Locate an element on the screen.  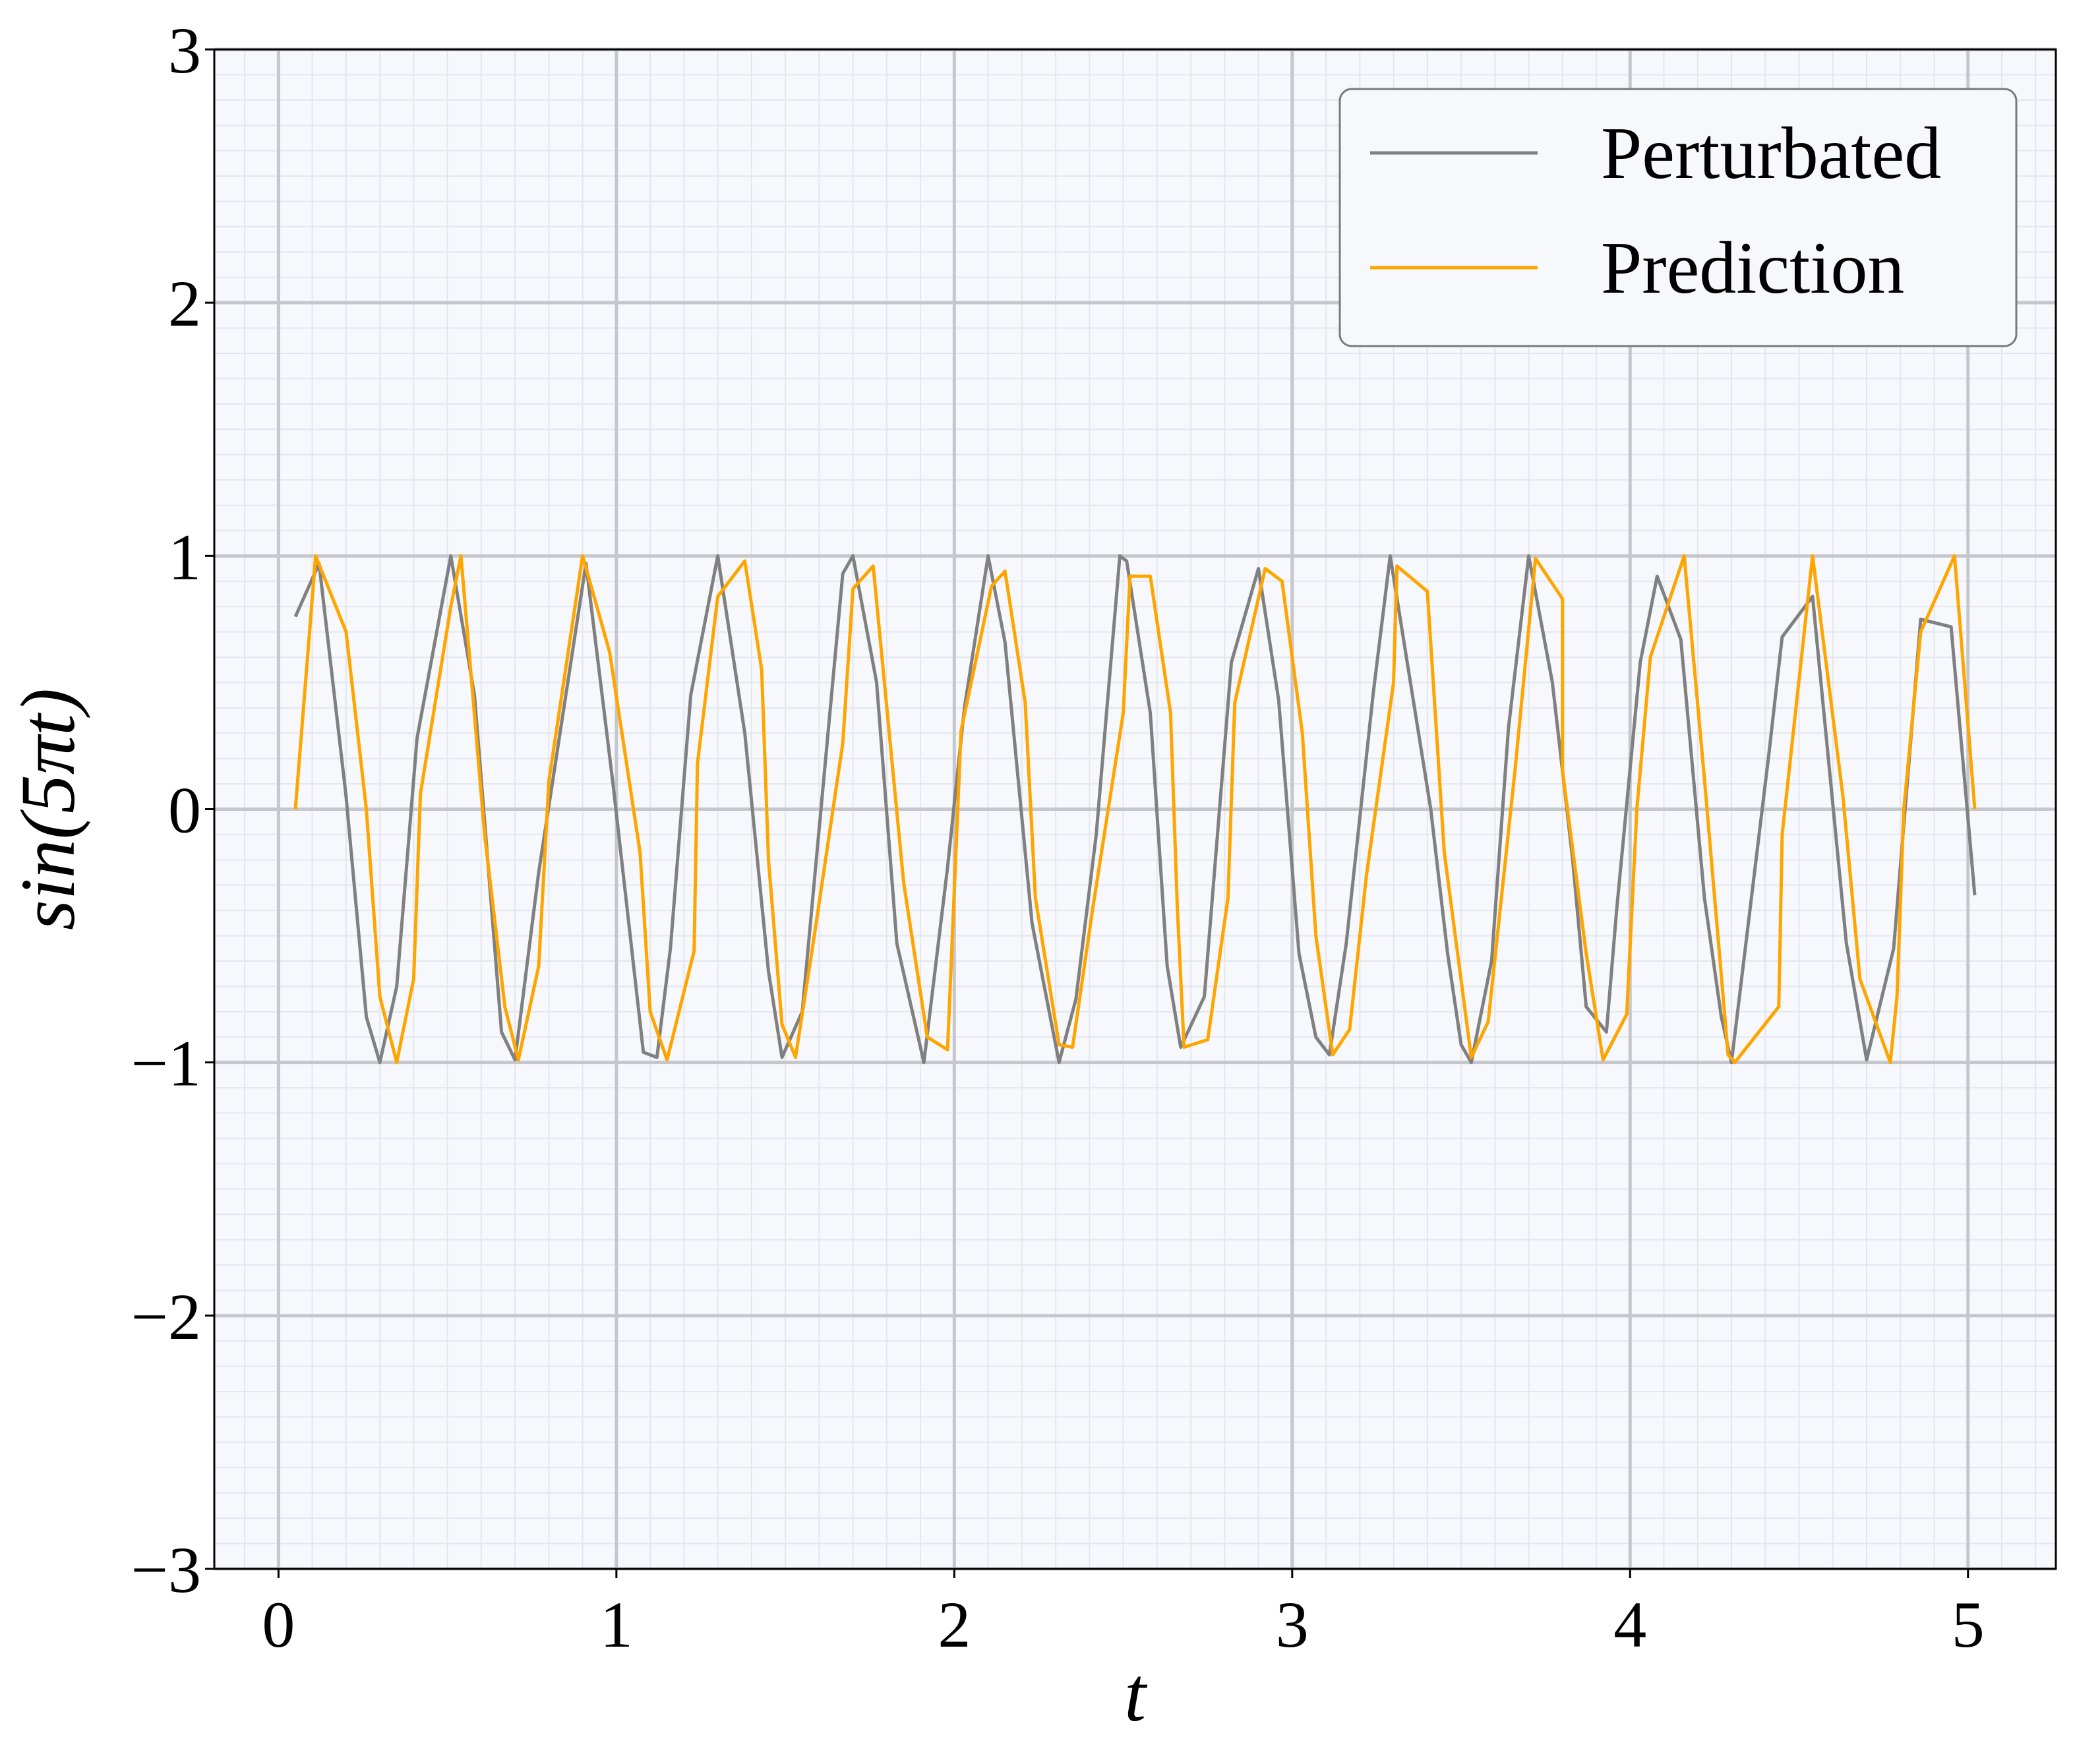
y-axis-ticks: −3 −2 −1 0 1 2 3 is located at coordinates (173, 810).